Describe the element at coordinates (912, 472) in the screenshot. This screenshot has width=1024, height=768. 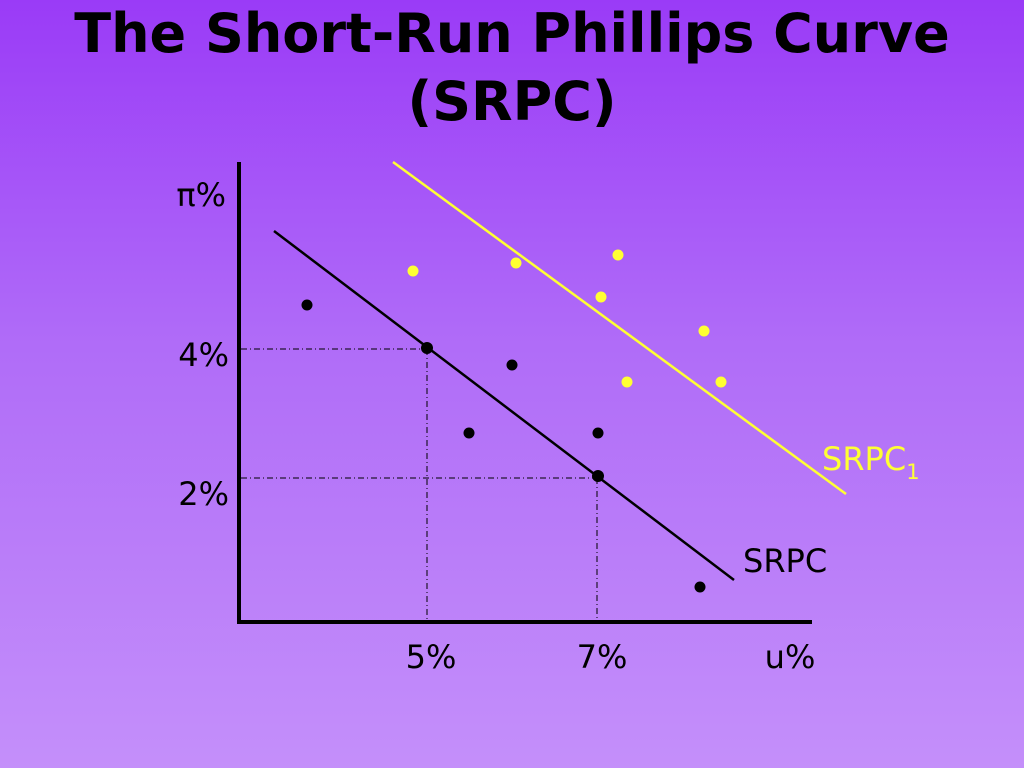
I see `srpc1-label-subscript: 1` at that location.